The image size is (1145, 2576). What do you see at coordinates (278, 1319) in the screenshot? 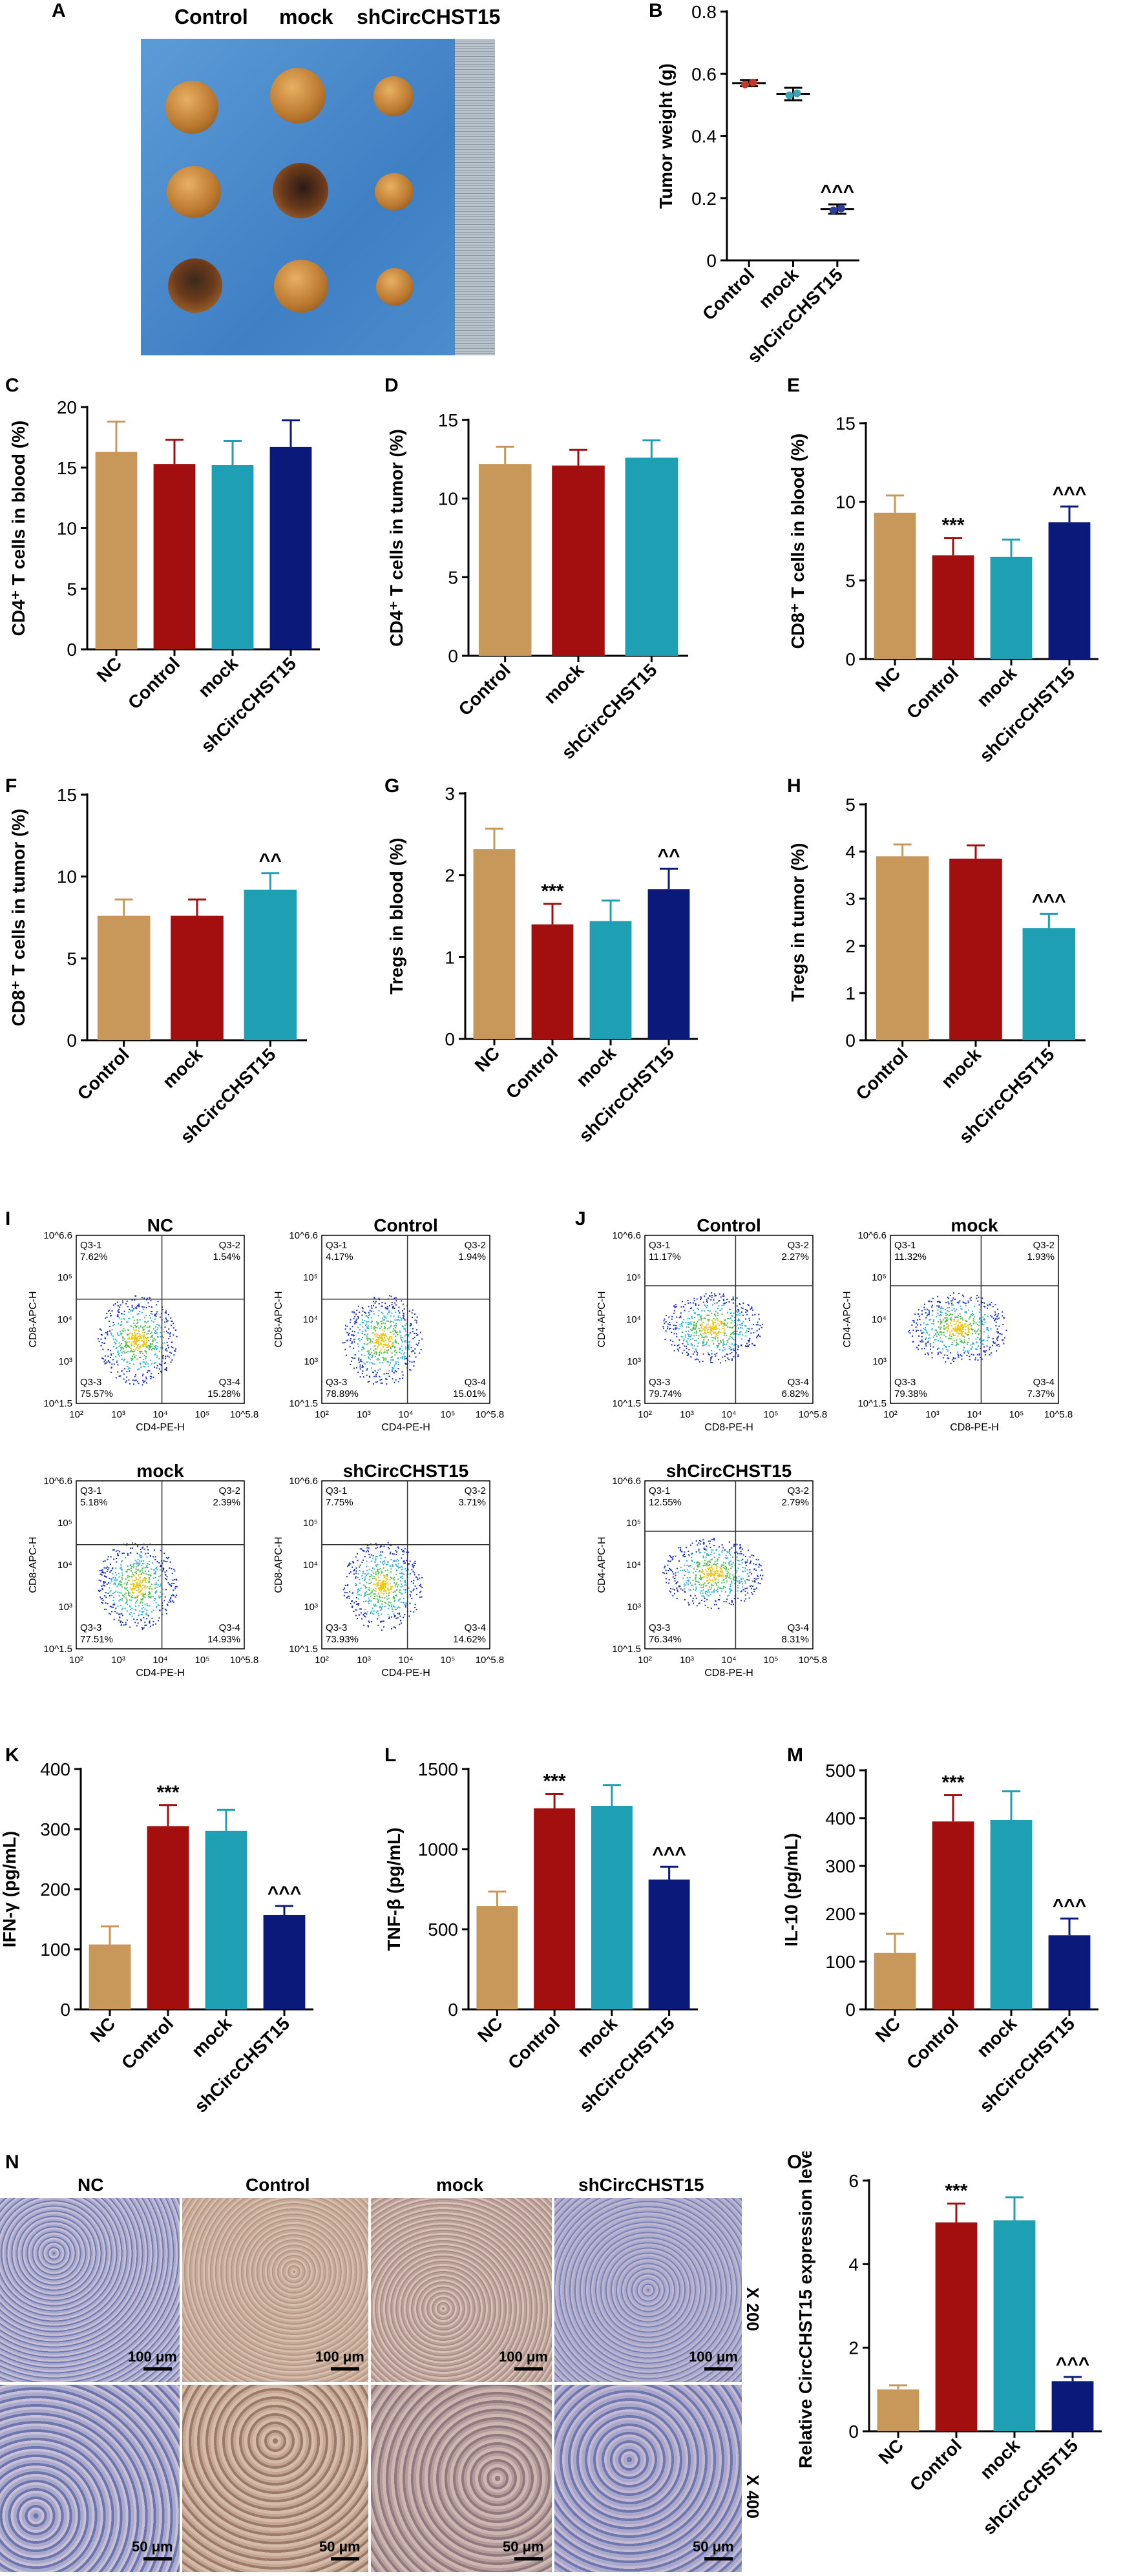
I see `y-axis-label: CD8-APC-H` at bounding box center [278, 1319].